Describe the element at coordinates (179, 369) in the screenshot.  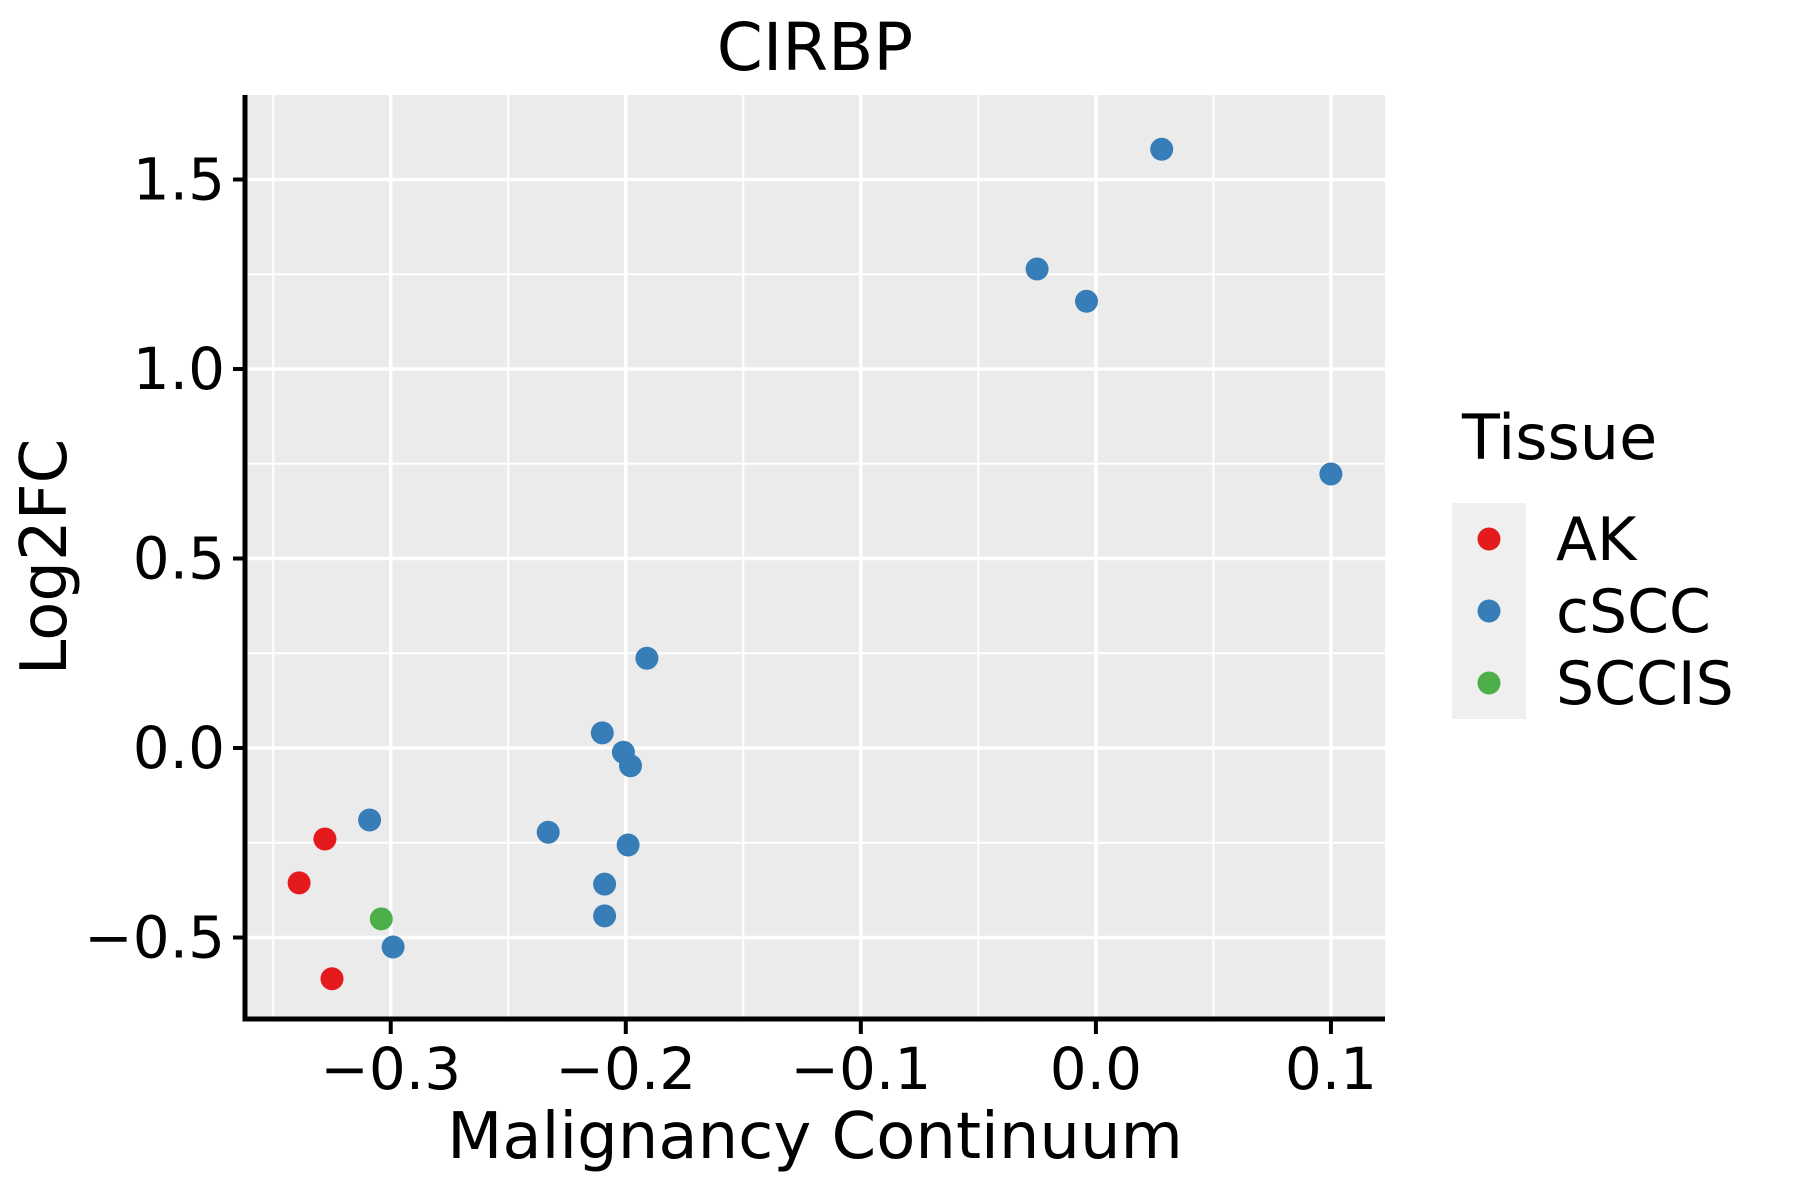
I see `y-tick-label: 1.0` at that location.